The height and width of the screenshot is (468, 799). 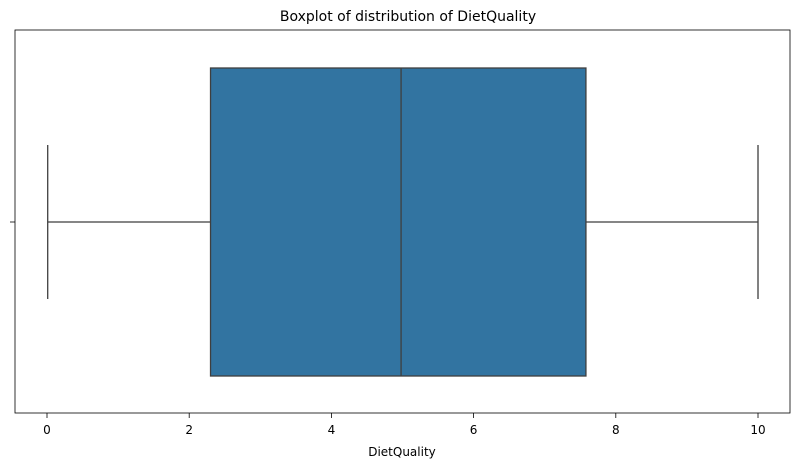 What do you see at coordinates (47, 430) in the screenshot?
I see `x-tick-label-0: 0` at bounding box center [47, 430].